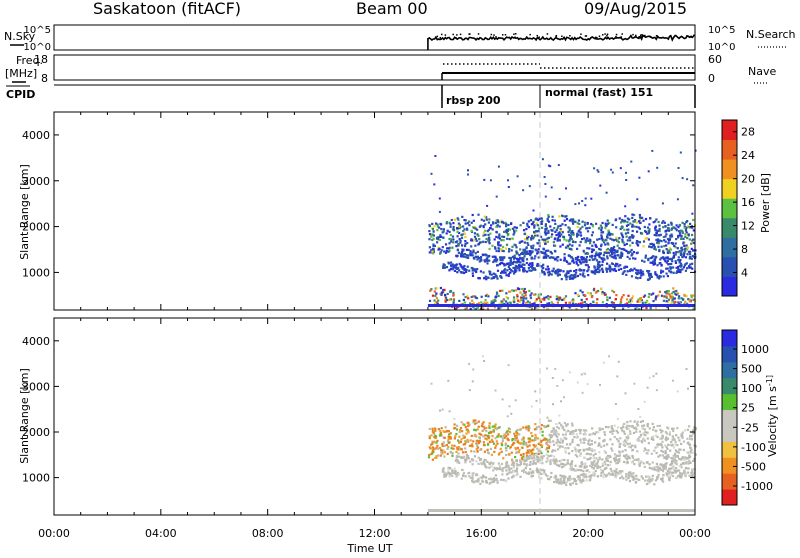  What do you see at coordinates (562, 433) in the screenshot?
I see `velocity-echoes` at bounding box center [562, 433].